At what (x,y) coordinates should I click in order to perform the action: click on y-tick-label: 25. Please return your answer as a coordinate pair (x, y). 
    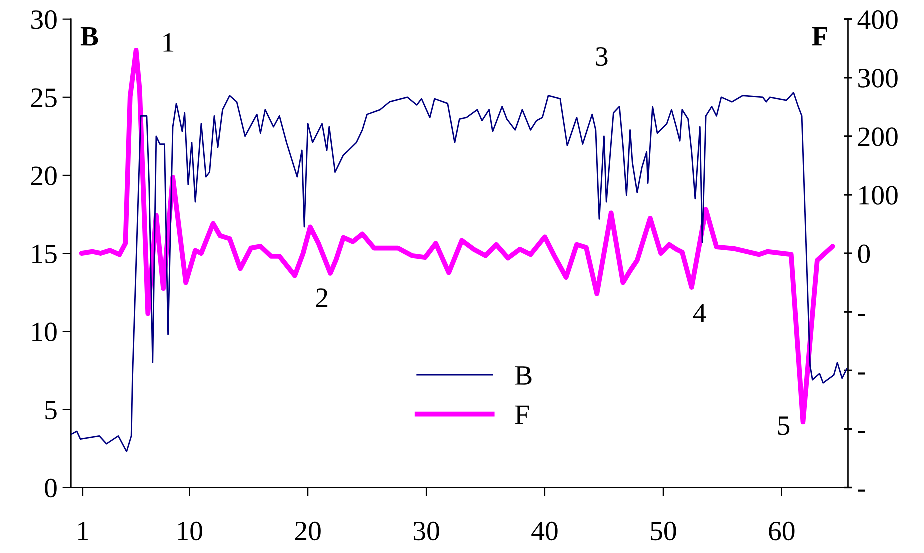
    Looking at the image, I should click on (44, 98).